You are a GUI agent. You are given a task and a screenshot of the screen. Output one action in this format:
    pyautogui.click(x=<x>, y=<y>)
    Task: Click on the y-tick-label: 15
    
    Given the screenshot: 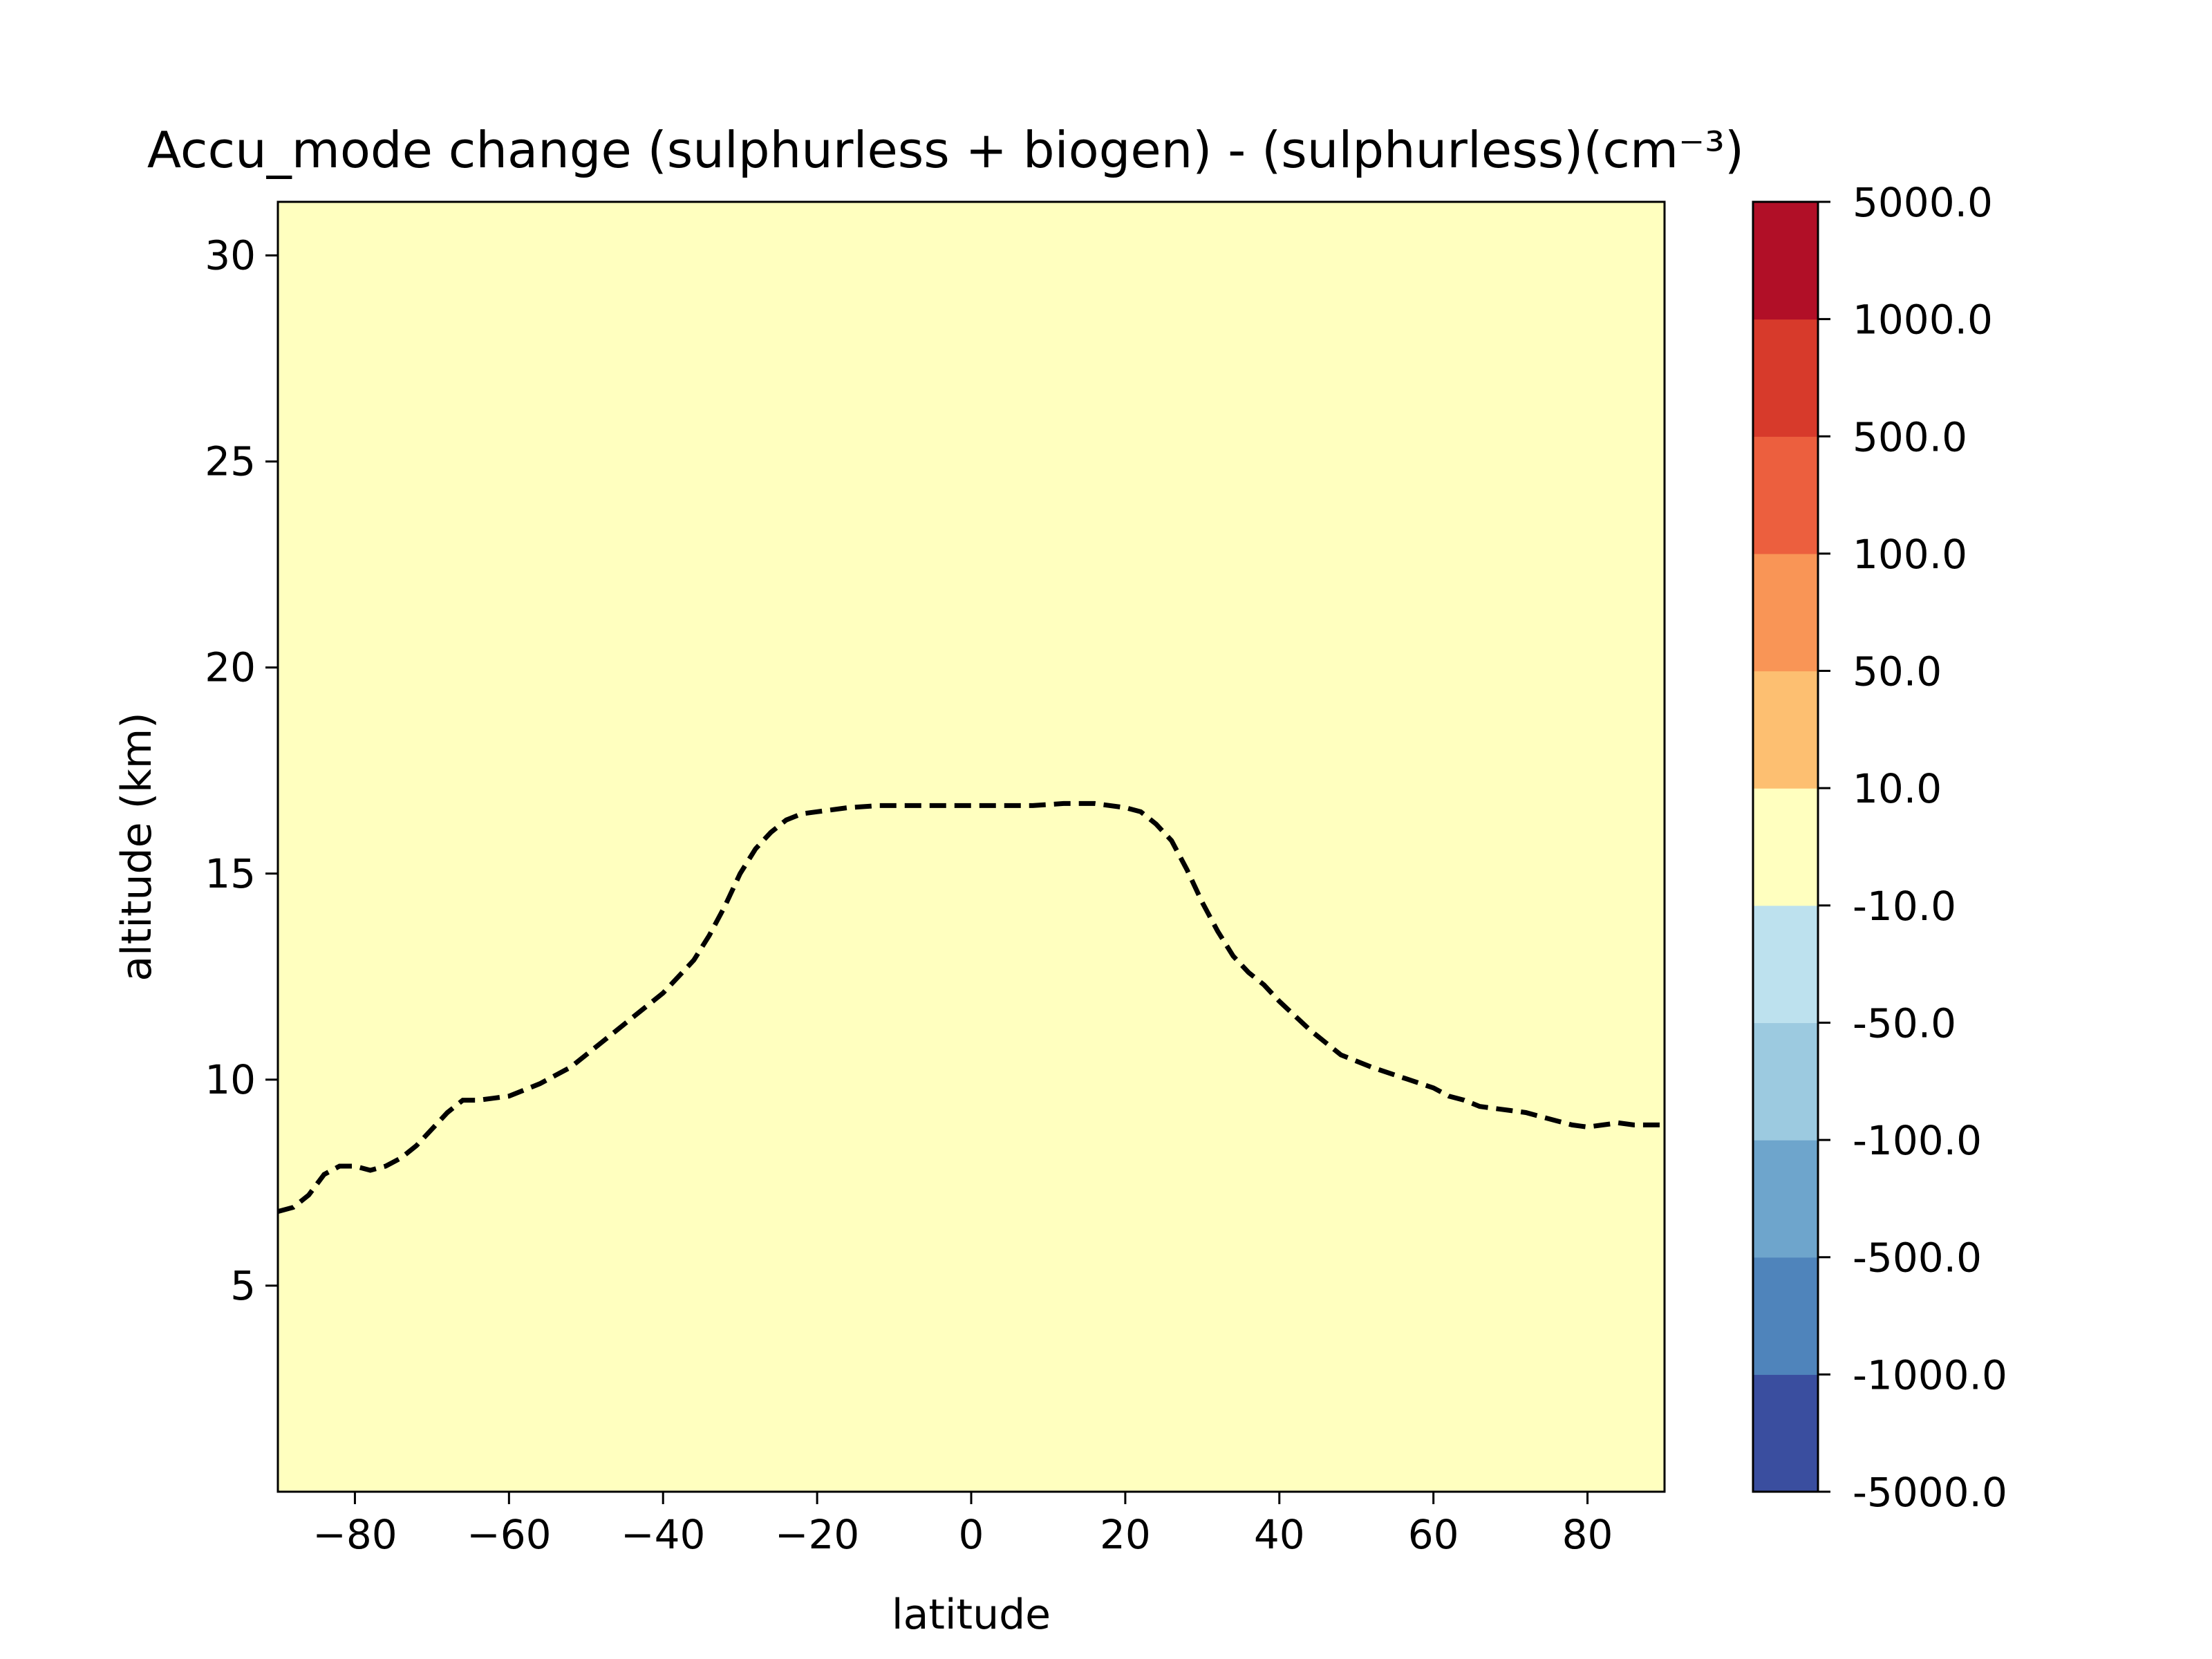 What is the action you would take?
    pyautogui.click(x=231, y=873)
    